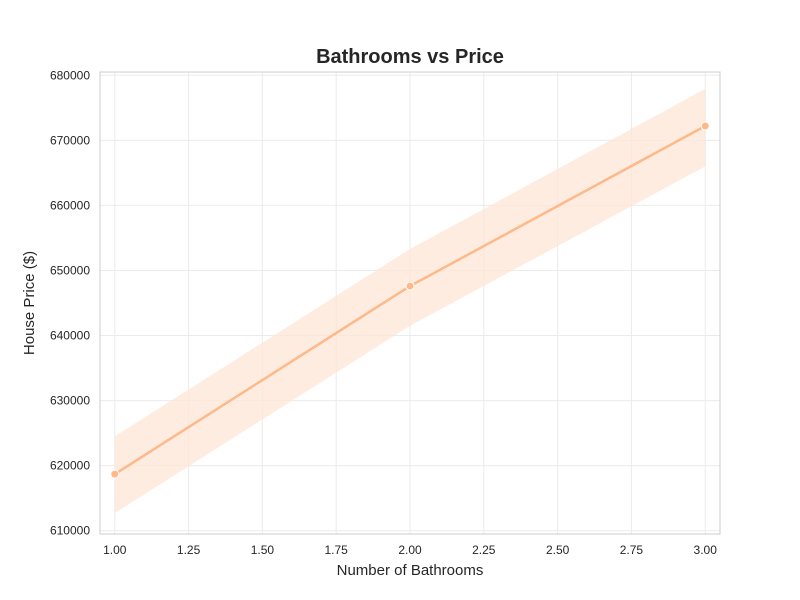 The width and height of the screenshot is (800, 600). What do you see at coordinates (484, 550) in the screenshot?
I see `x-tick-label: 2.25` at bounding box center [484, 550].